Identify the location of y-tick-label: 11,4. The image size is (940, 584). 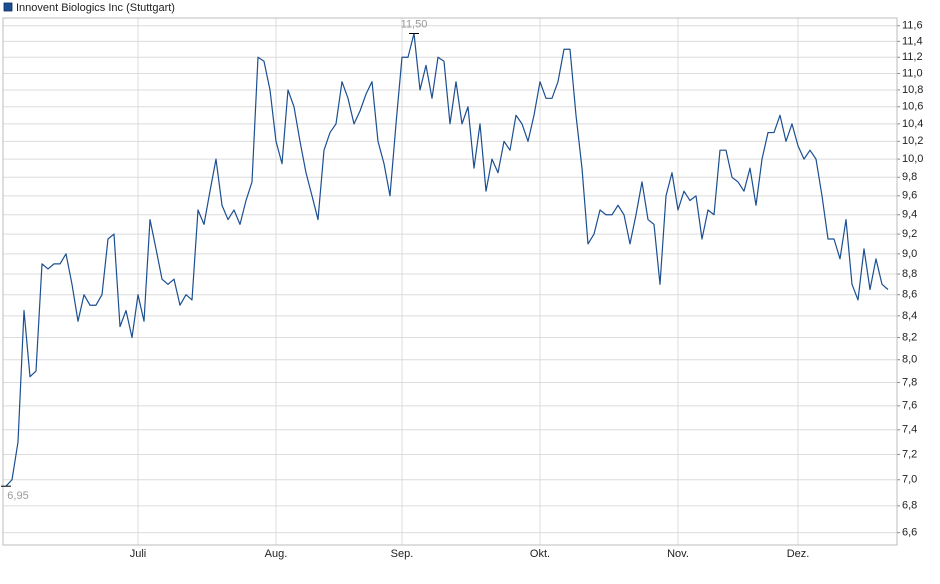
(912, 41).